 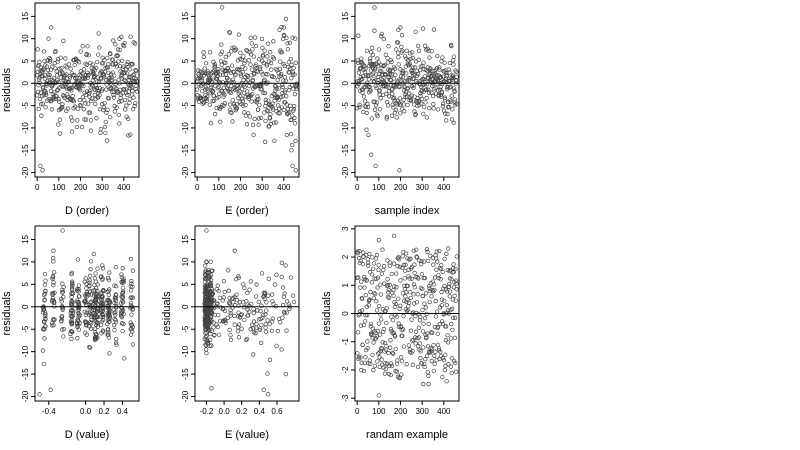 I want to click on y-tick-label: -10, so click(x=25, y=128).